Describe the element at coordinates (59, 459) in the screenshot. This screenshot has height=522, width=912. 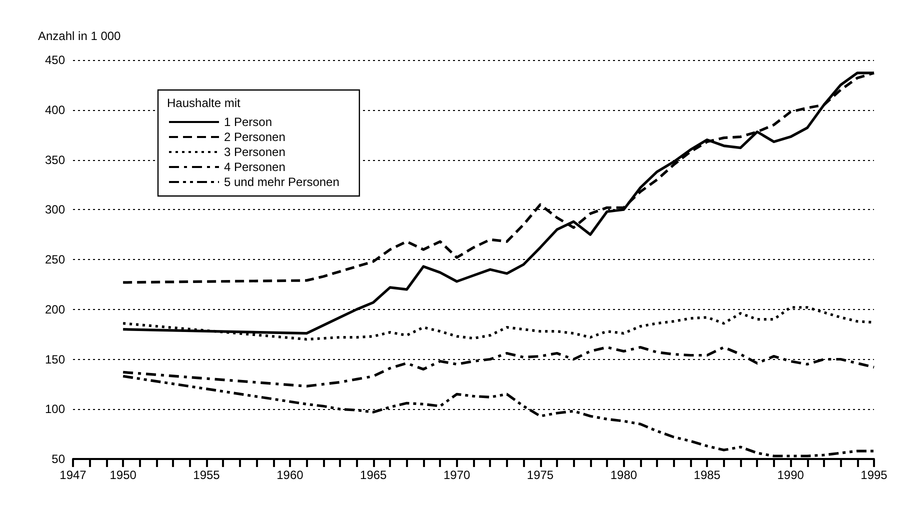
I see `y-tick-label: 50` at that location.